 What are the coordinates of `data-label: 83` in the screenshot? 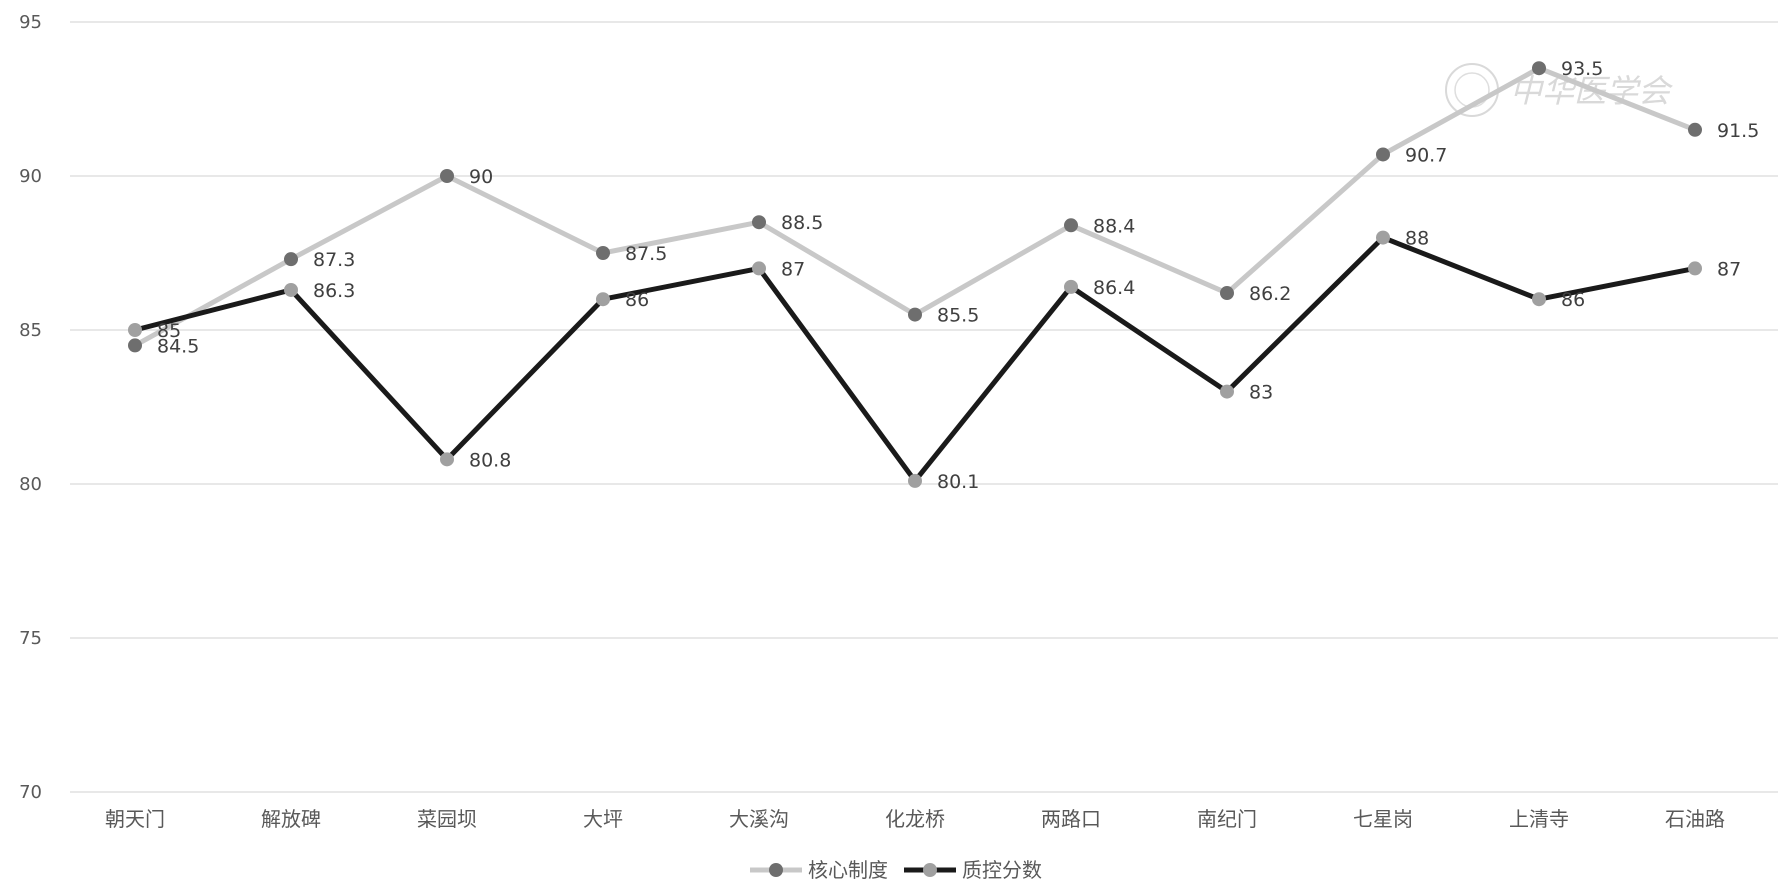 It's located at (1261, 393).